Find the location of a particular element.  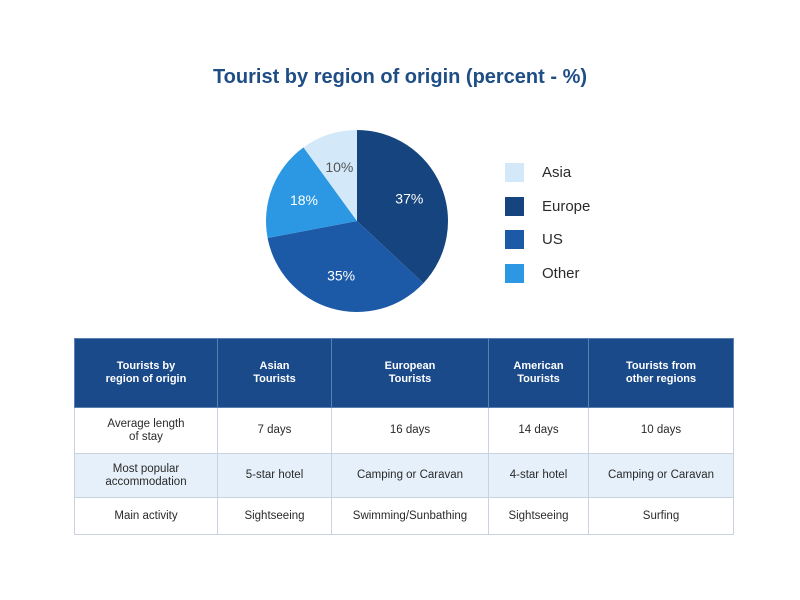

legend-label: Europe is located at coordinates (566, 206).